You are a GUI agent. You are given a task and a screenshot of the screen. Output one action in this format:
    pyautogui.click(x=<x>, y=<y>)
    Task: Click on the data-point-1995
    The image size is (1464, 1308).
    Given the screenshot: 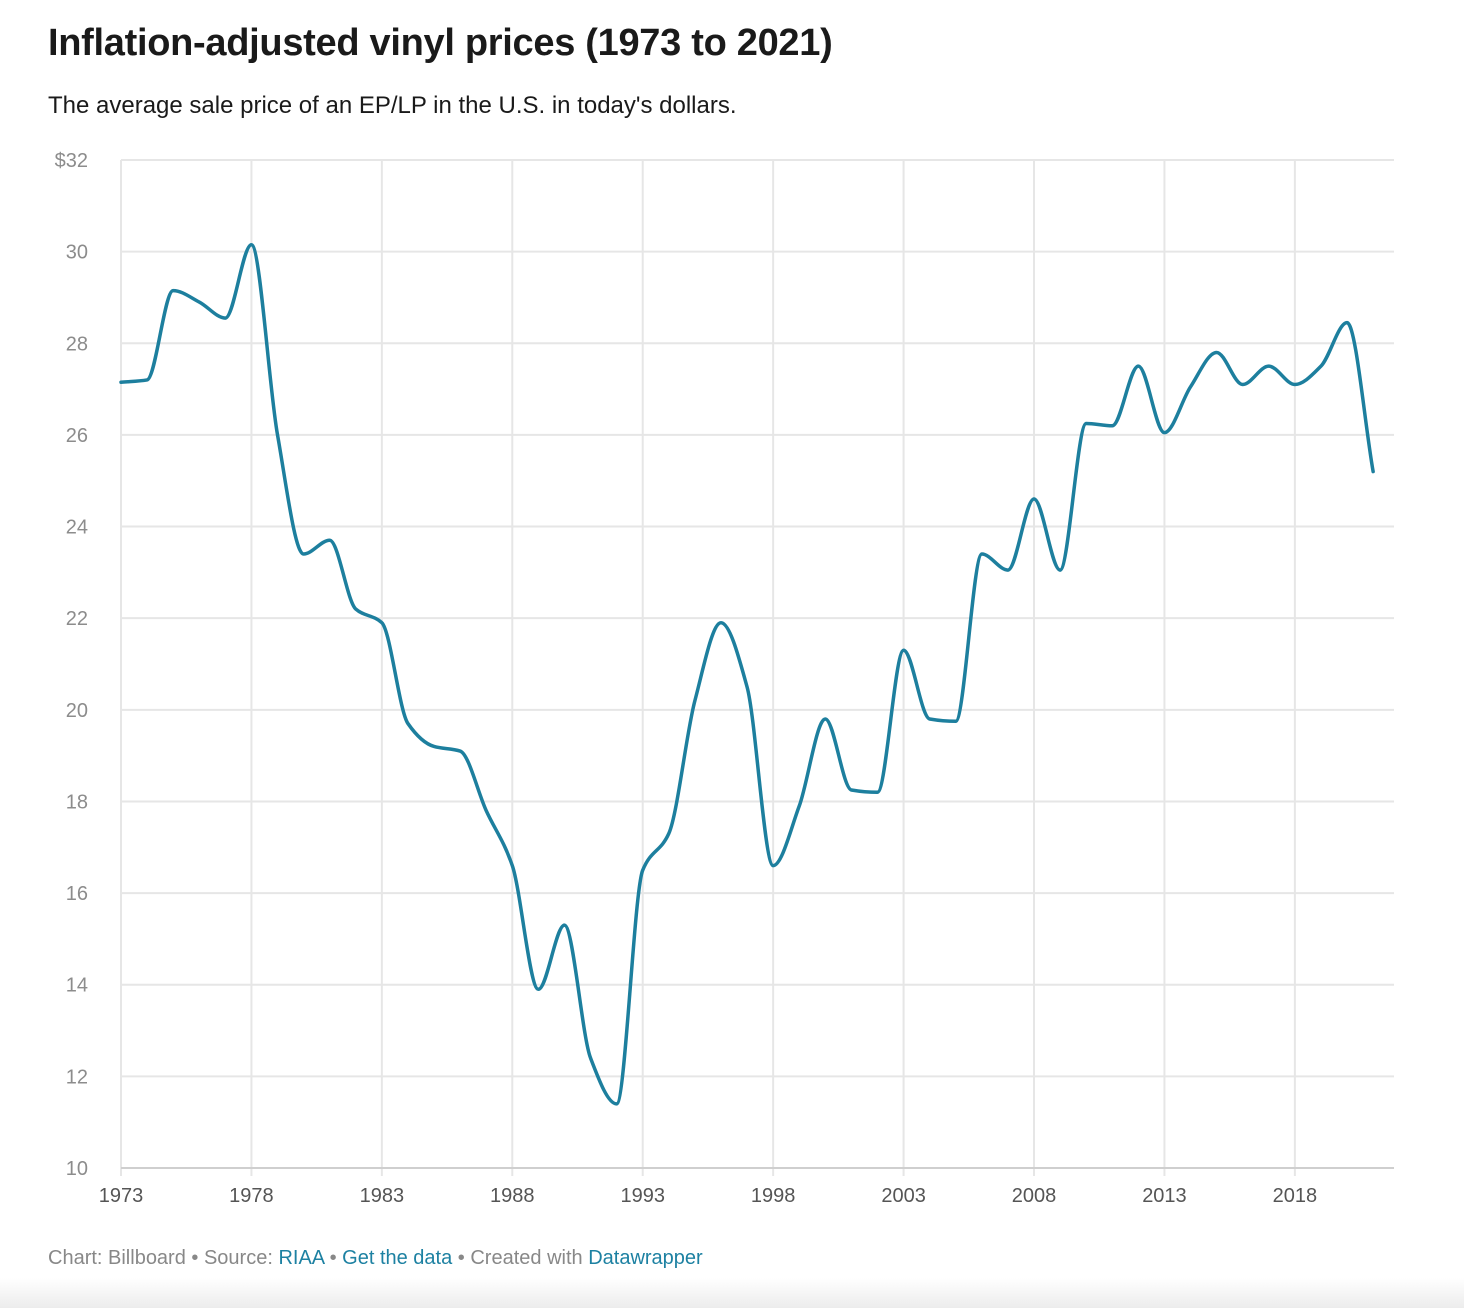 What is the action you would take?
    pyautogui.click(x=695, y=701)
    